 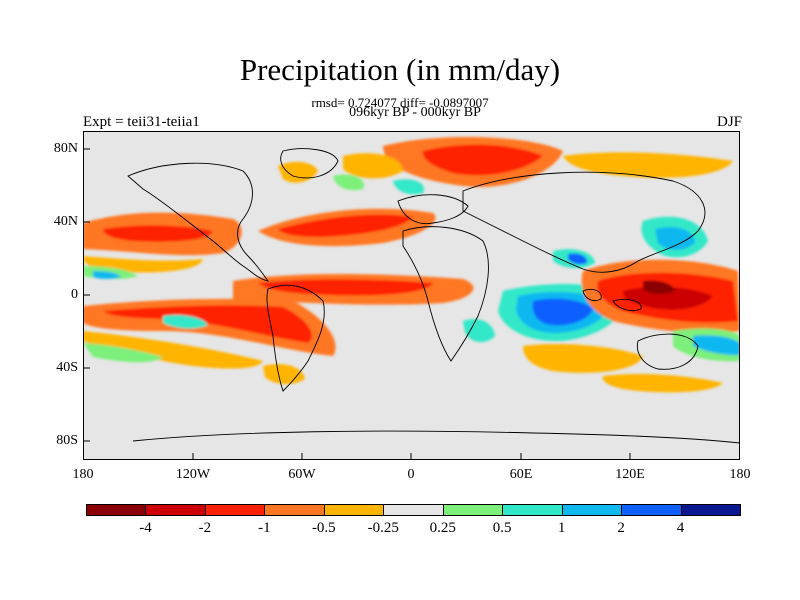 What do you see at coordinates (67, 367) in the screenshot?
I see `y-tick-label: 40S` at bounding box center [67, 367].